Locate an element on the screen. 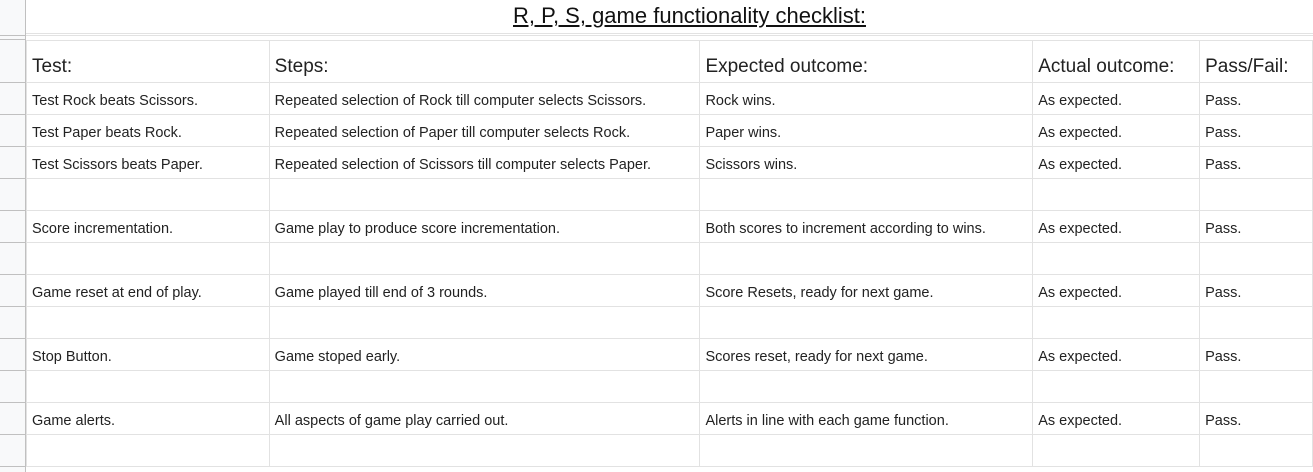  cell-test: Game alerts. is located at coordinates (148, 418).